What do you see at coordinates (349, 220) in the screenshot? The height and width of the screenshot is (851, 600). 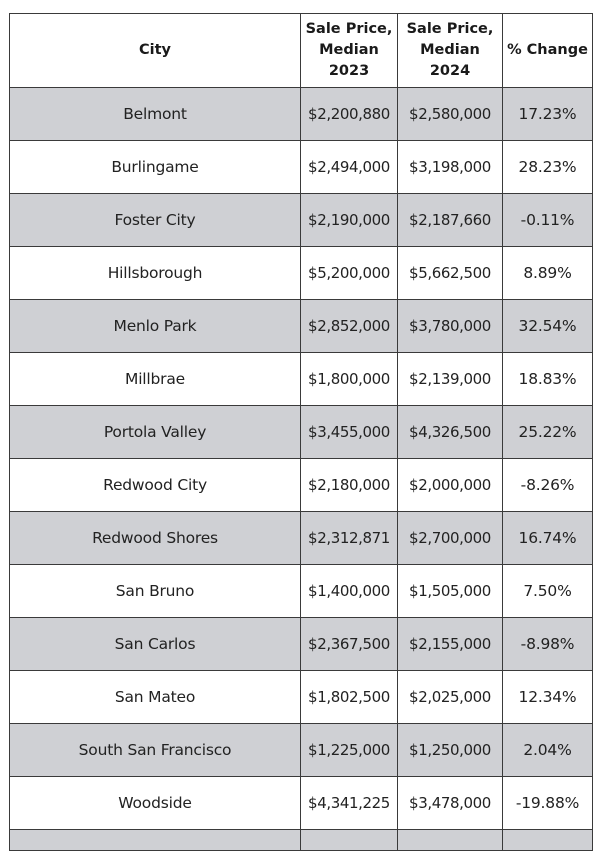 I see `price-2023-cell: $2,190,000` at bounding box center [349, 220].